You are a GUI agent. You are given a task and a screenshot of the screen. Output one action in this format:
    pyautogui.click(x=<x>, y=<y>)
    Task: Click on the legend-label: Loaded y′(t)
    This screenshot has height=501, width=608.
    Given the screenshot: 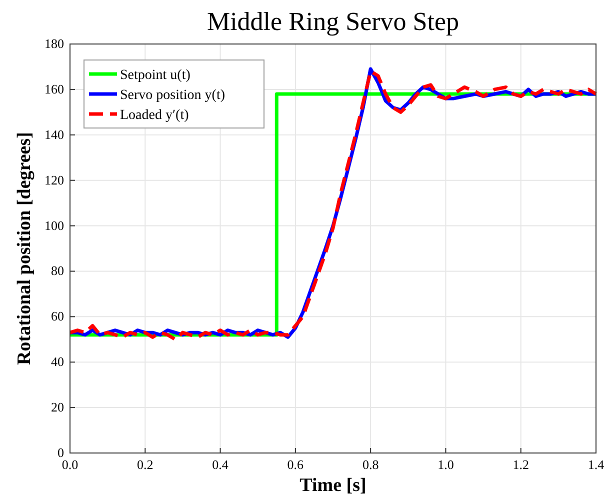 What is the action you would take?
    pyautogui.click(x=155, y=115)
    